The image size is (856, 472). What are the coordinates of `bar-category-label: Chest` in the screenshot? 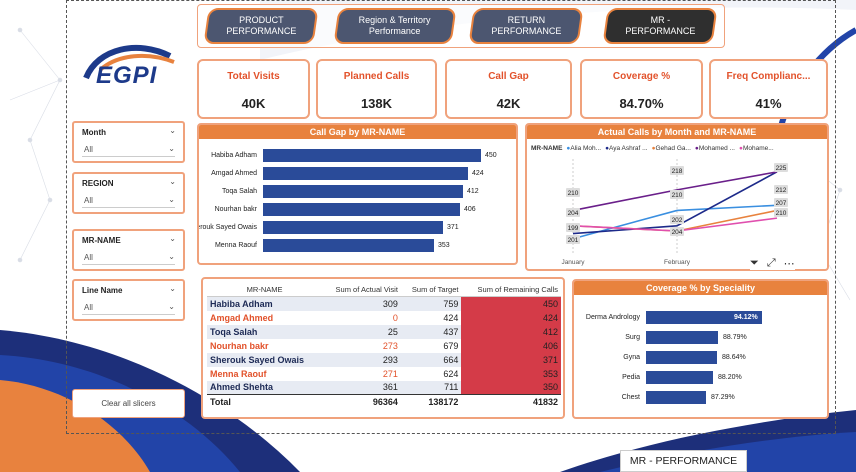 It's located at (630, 397).